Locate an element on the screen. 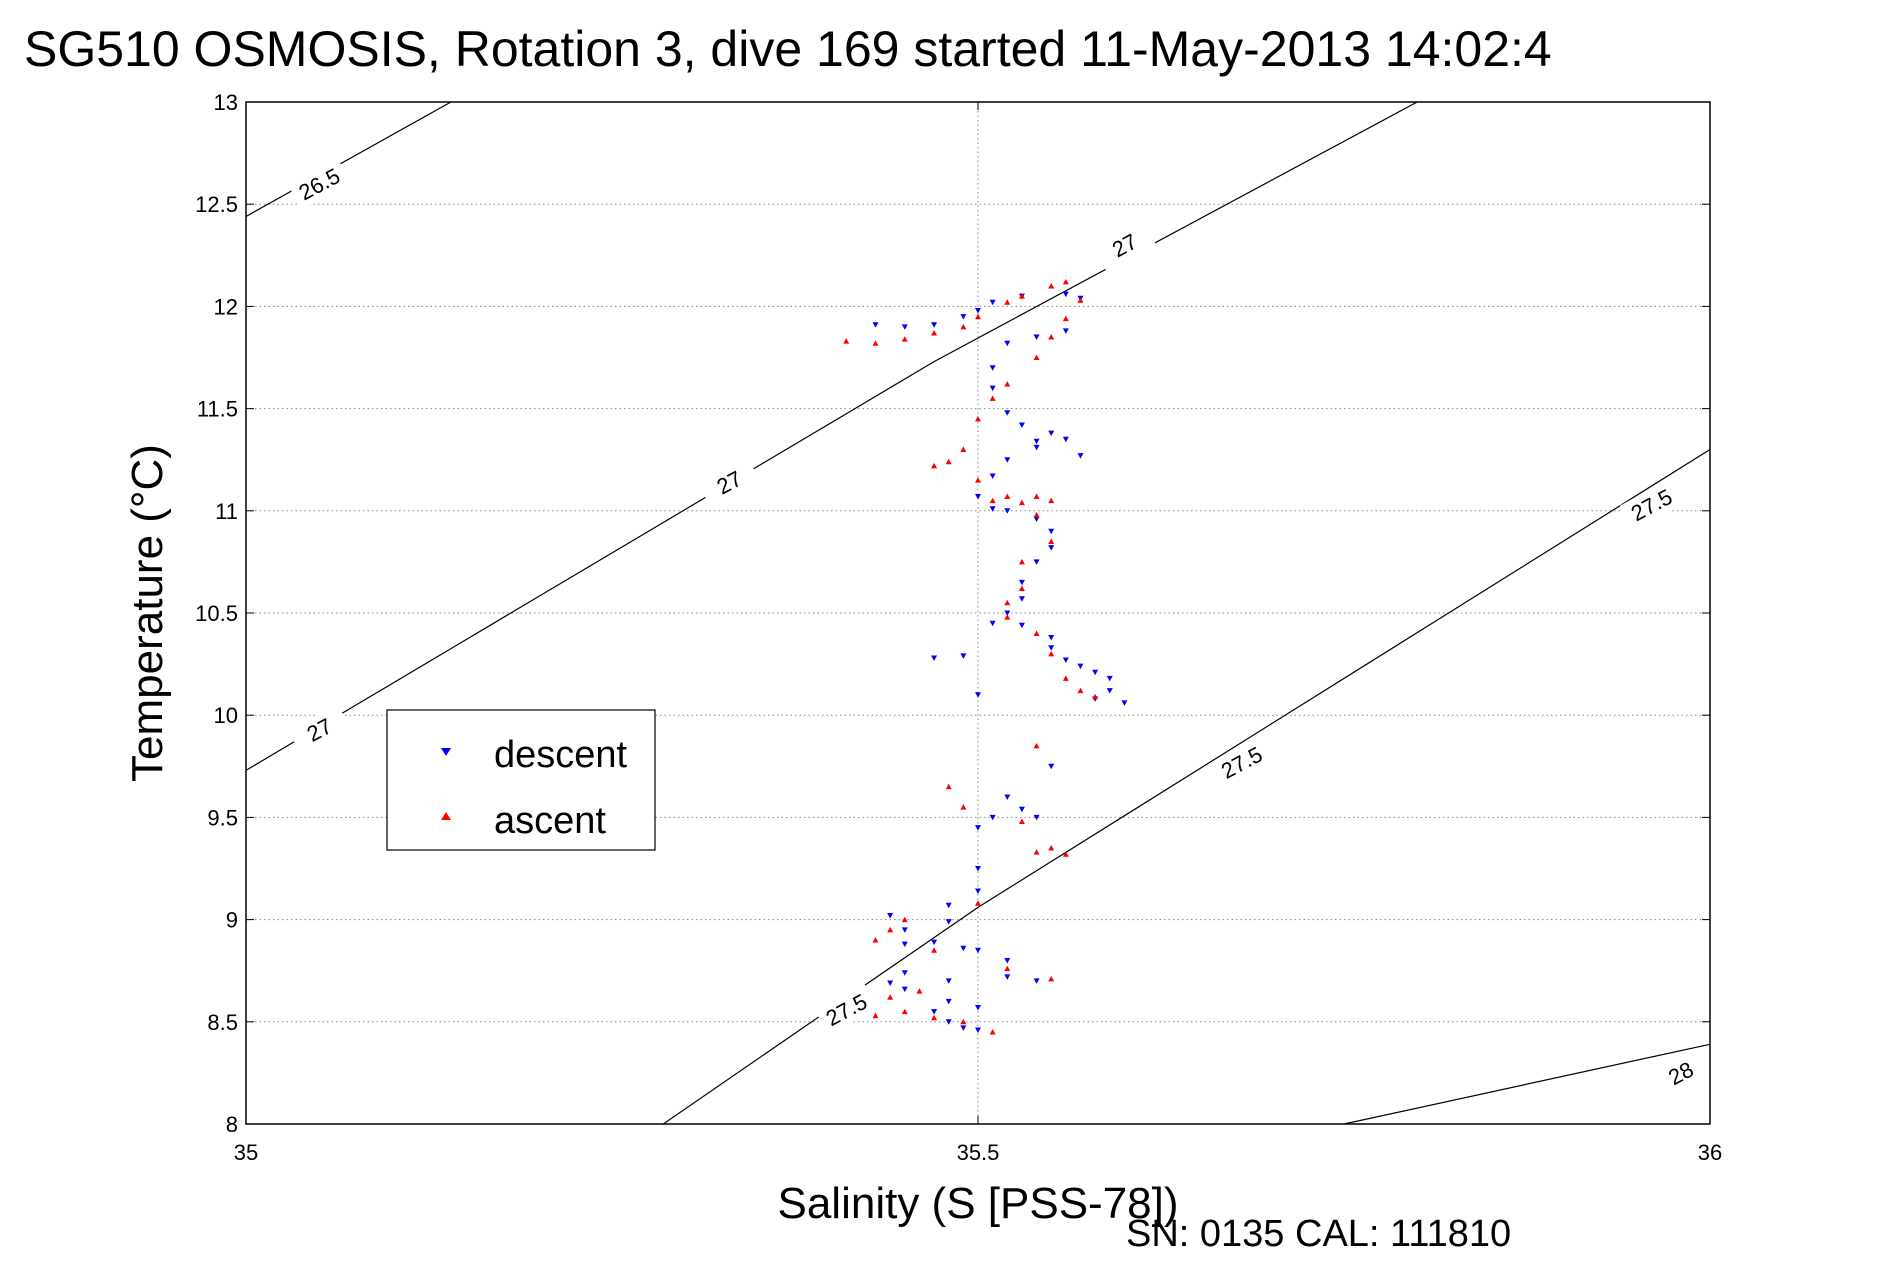 The width and height of the screenshot is (1891, 1262). x-axis-label: Salinity (S [PSS-78]) is located at coordinates (977, 1203).